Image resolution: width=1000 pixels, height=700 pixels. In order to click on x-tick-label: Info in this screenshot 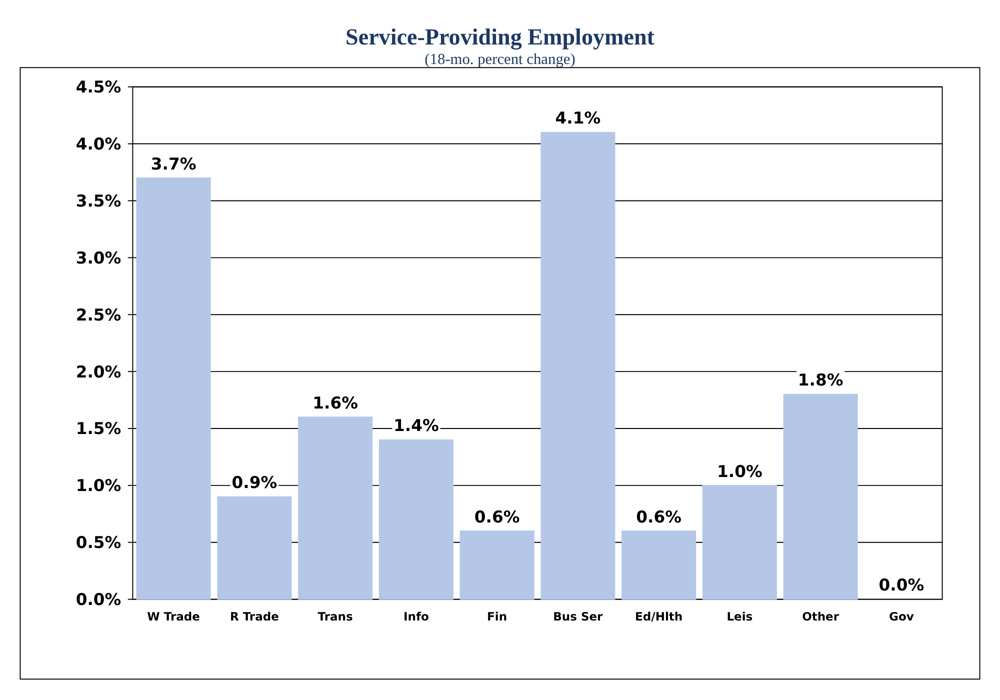, I will do `click(416, 616)`.